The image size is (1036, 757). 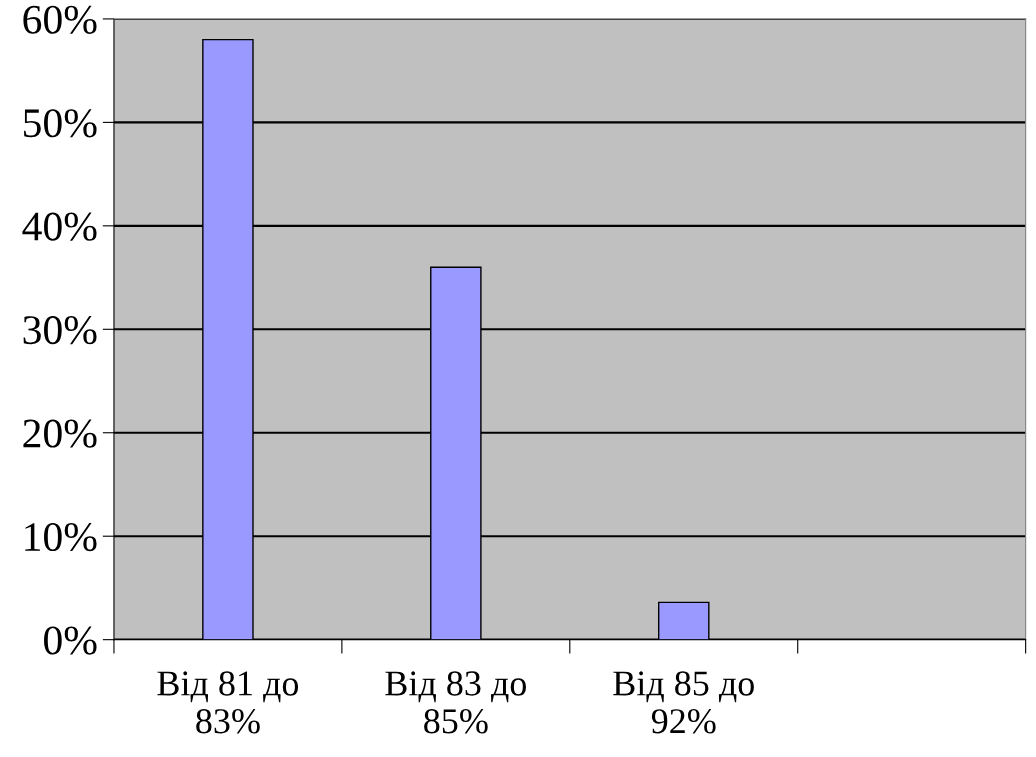 What do you see at coordinates (60, 123) in the screenshot?
I see `y-tick-label: 50%` at bounding box center [60, 123].